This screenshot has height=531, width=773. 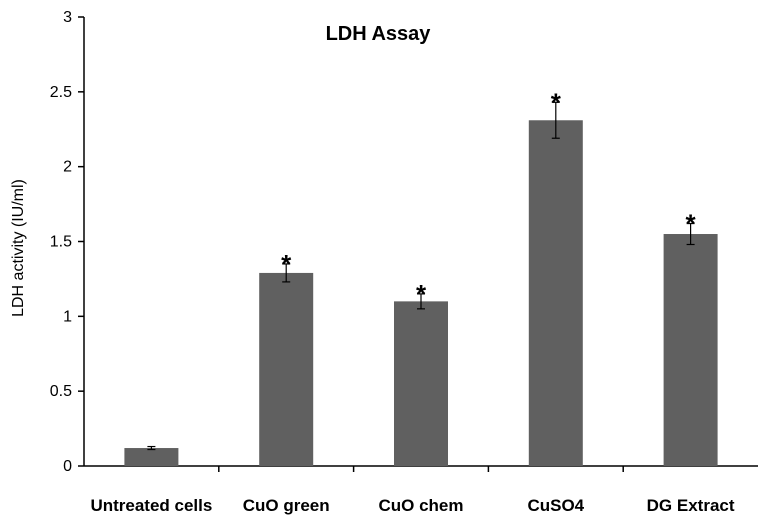 What do you see at coordinates (151, 505) in the screenshot?
I see `x-tick-label: Untreated cells` at bounding box center [151, 505].